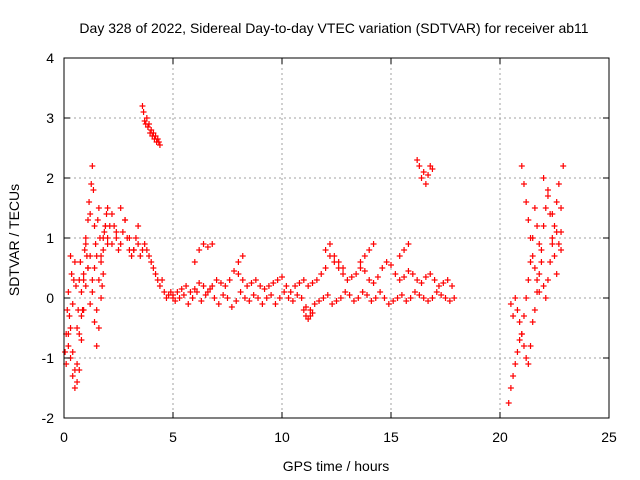  I want to click on y-tick-label: 0, so click(50, 298).